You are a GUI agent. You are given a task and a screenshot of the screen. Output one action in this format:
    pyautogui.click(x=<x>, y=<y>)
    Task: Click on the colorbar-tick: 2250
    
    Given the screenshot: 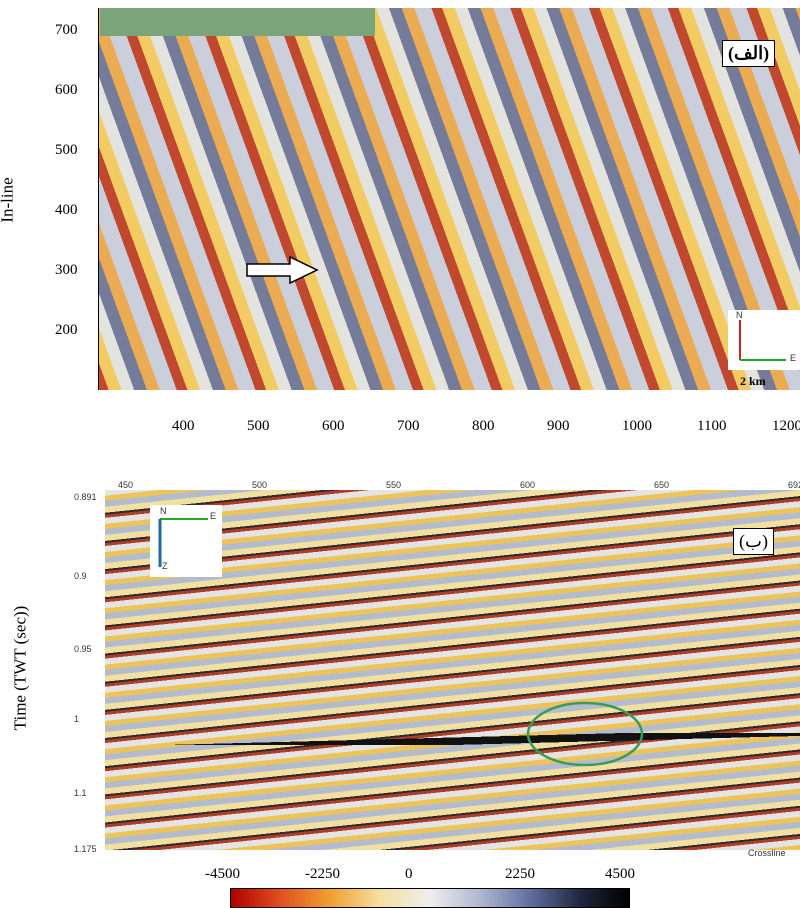 What is the action you would take?
    pyautogui.click(x=520, y=874)
    